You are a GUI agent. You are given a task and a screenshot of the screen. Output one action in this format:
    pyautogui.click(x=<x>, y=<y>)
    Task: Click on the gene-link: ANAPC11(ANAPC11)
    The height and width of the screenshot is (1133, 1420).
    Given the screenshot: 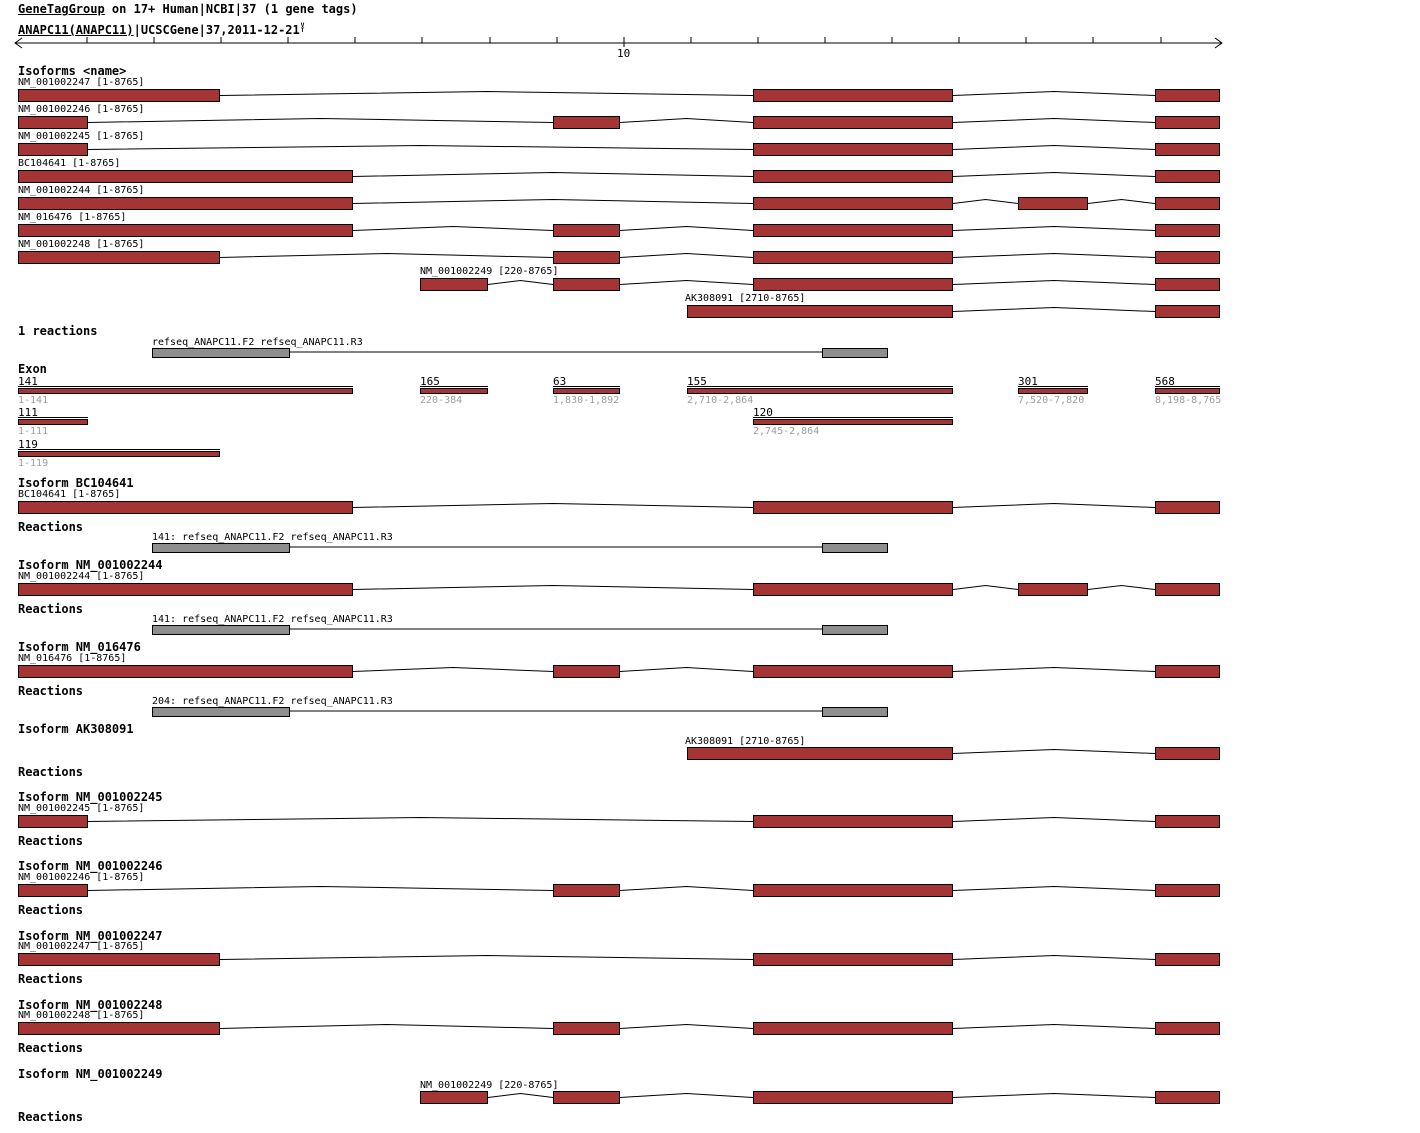 What is the action you would take?
    pyautogui.click(x=76, y=30)
    